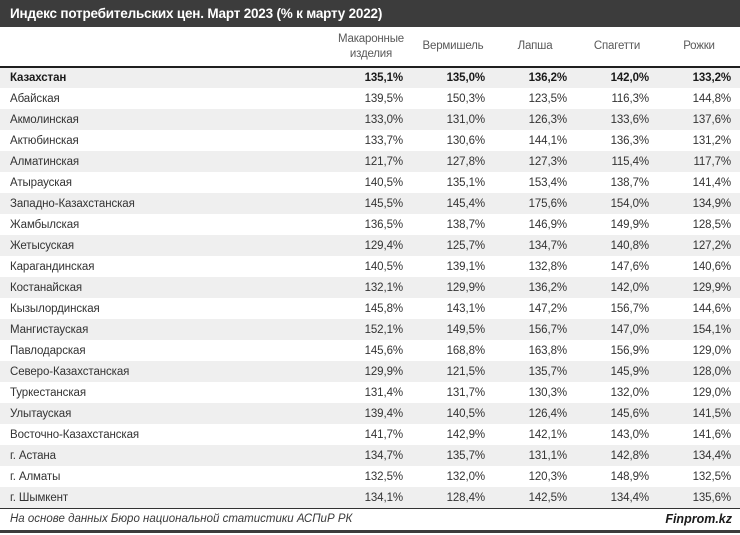  Describe the element at coordinates (630, 119) in the screenshot. I see `value-cell: 133,6%` at that location.